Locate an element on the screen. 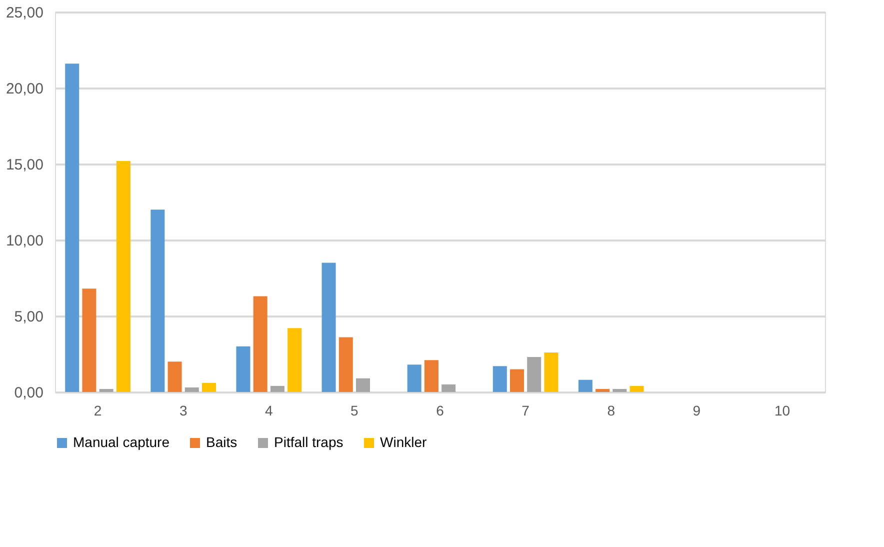 The width and height of the screenshot is (884, 547). y-tick-label: 25,00 is located at coordinates (25, 13).